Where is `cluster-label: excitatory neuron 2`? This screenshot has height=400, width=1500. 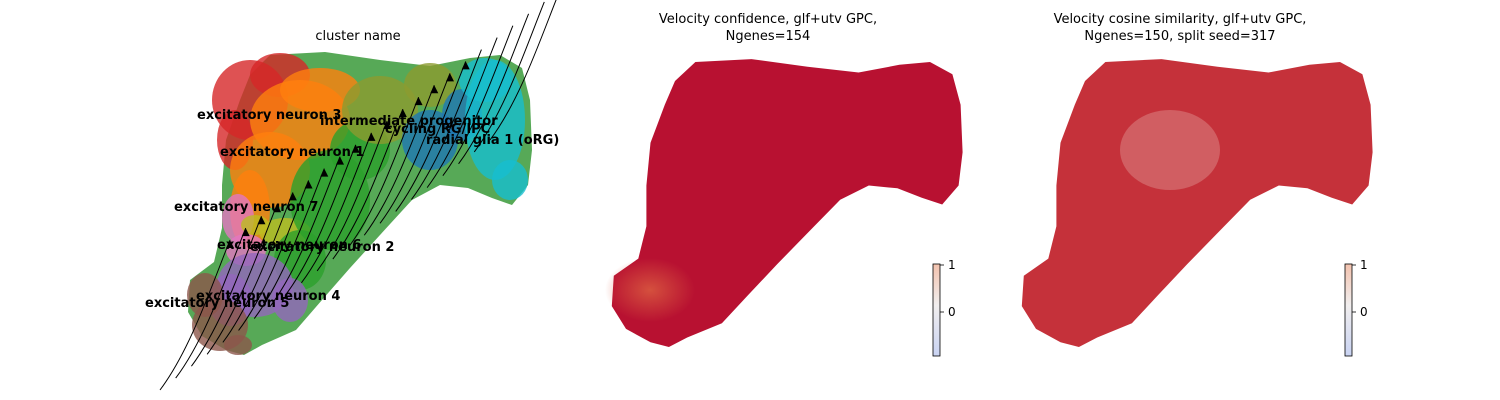
cluster-label: excitatory neuron 2 is located at coordinates (322, 247).